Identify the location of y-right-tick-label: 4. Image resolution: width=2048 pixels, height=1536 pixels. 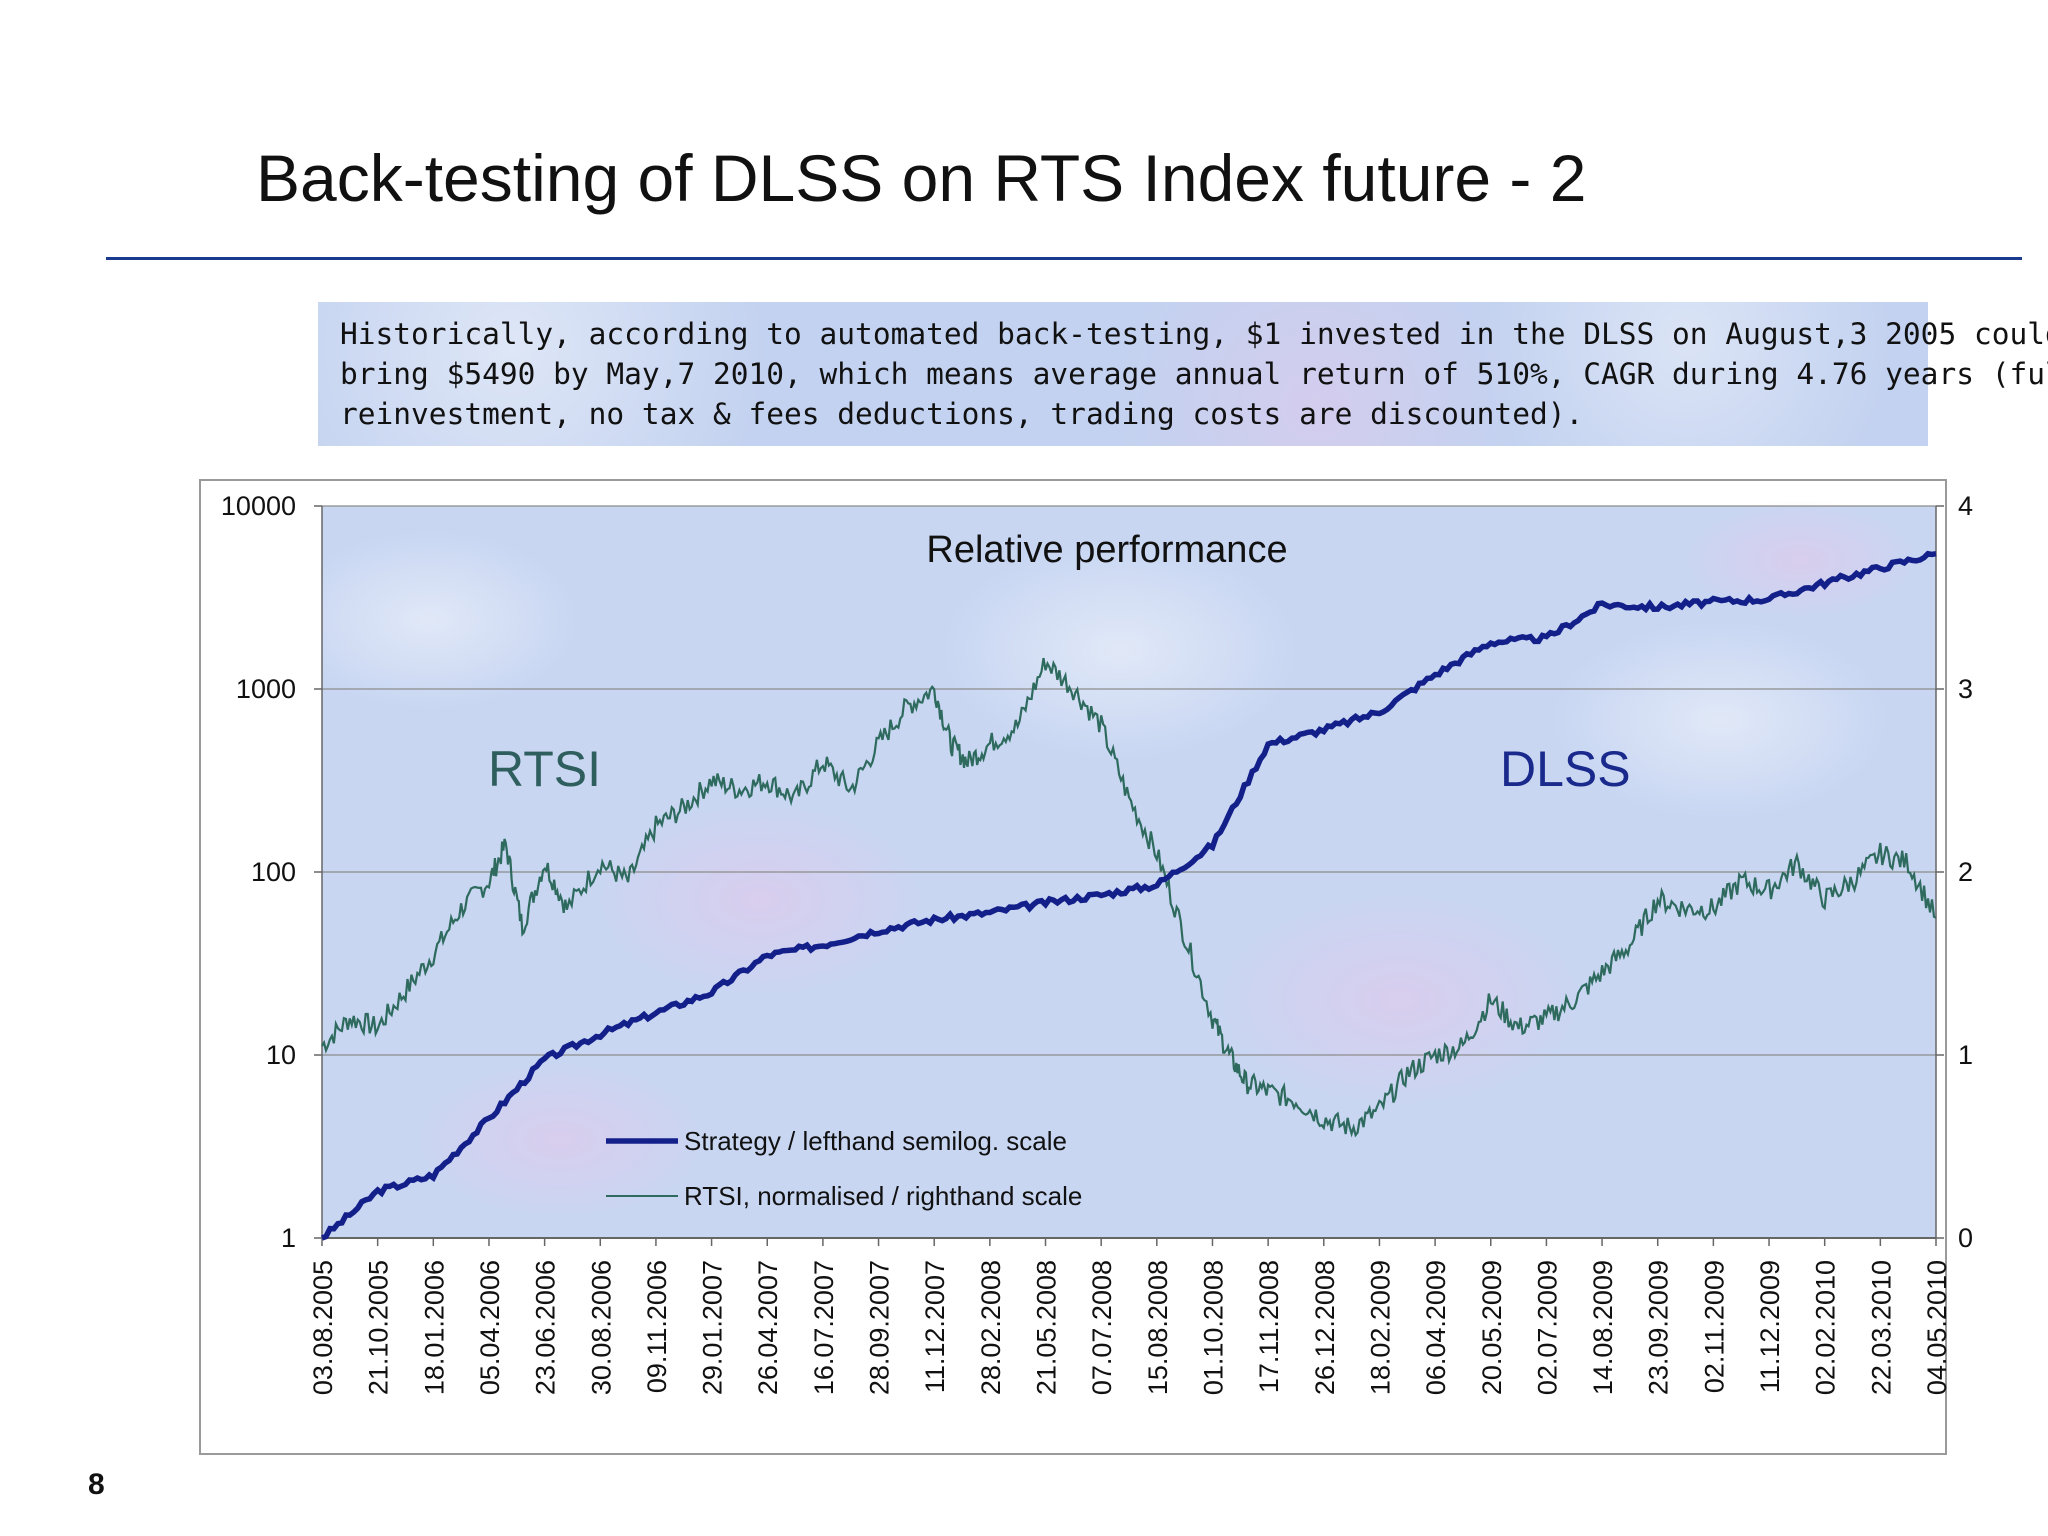
(1965, 506).